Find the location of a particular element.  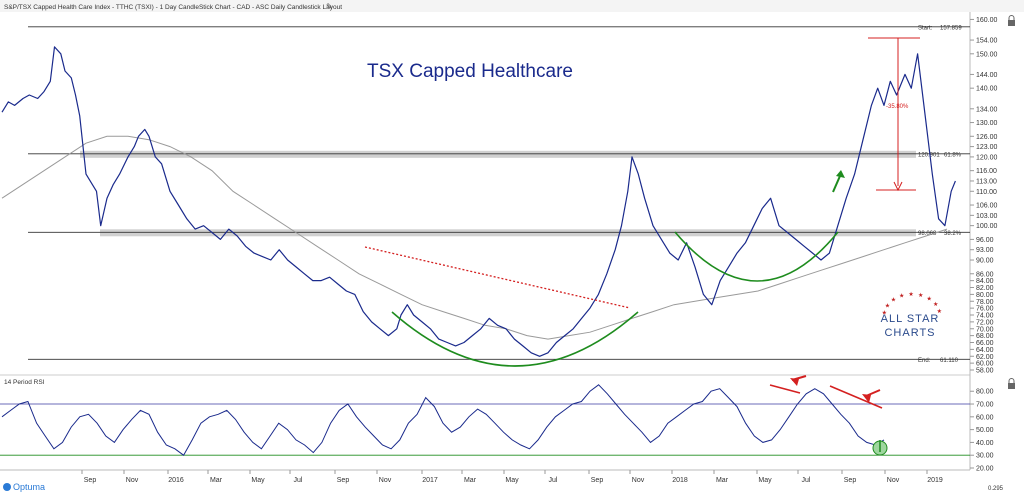

rsi-tick-label: 40.00 is located at coordinates (985, 443).